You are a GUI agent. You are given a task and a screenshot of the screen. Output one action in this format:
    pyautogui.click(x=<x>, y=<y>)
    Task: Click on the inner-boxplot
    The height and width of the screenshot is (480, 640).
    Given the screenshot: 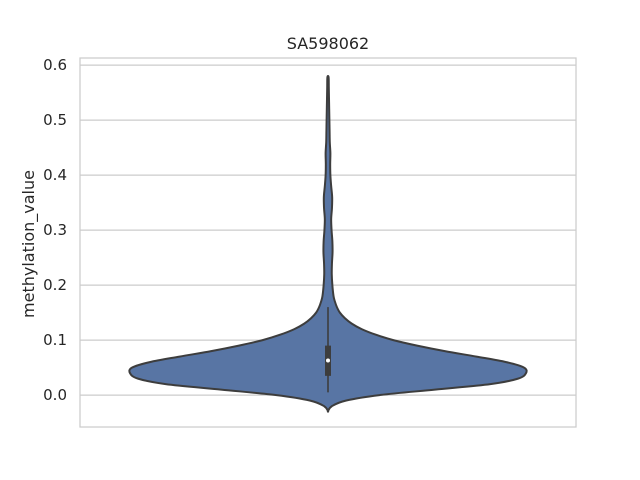 What is the action you would take?
    pyautogui.click(x=328, y=350)
    